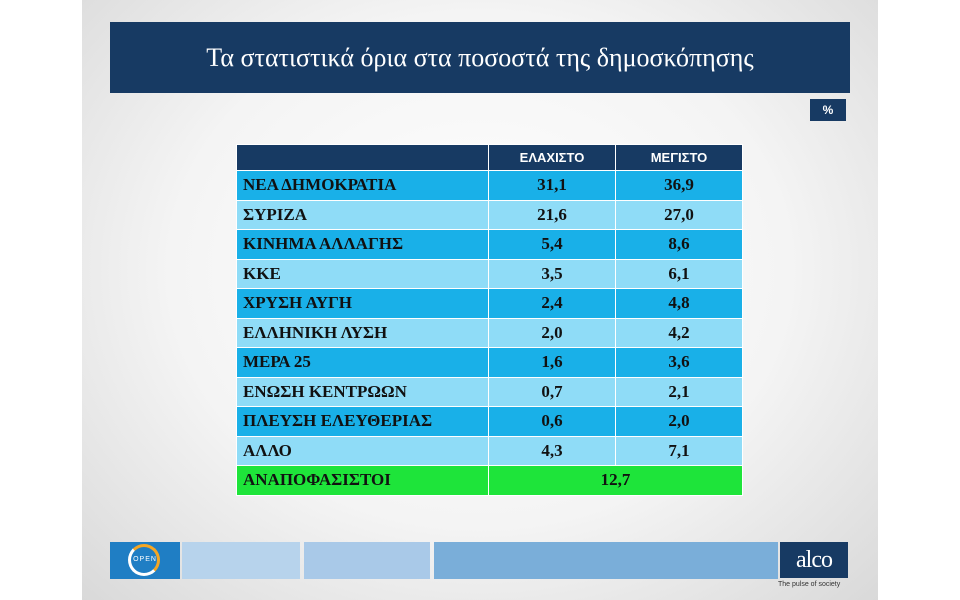  I want to click on undecided-value: 12,7, so click(615, 480).